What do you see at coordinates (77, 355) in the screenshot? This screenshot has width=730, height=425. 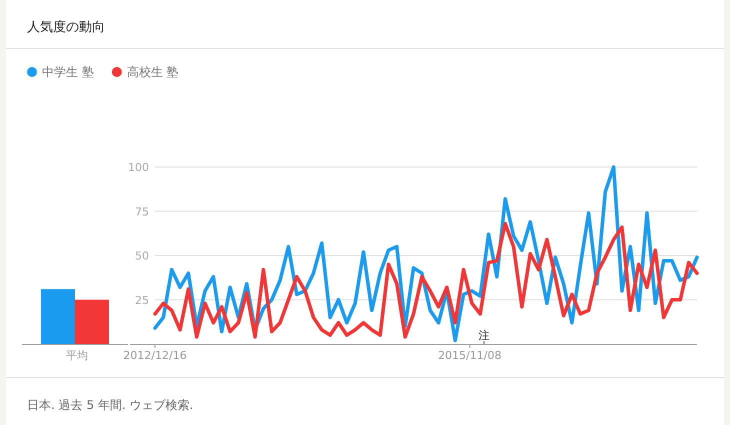 I see `x-tick-label: 平均` at bounding box center [77, 355].